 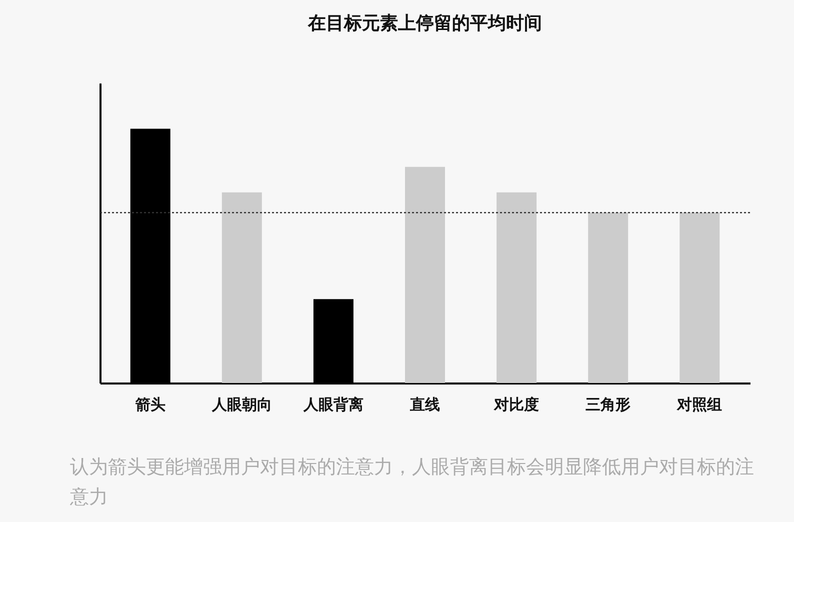 What do you see at coordinates (150, 405) in the screenshot?
I see `x-tick-label: 箭头` at bounding box center [150, 405].